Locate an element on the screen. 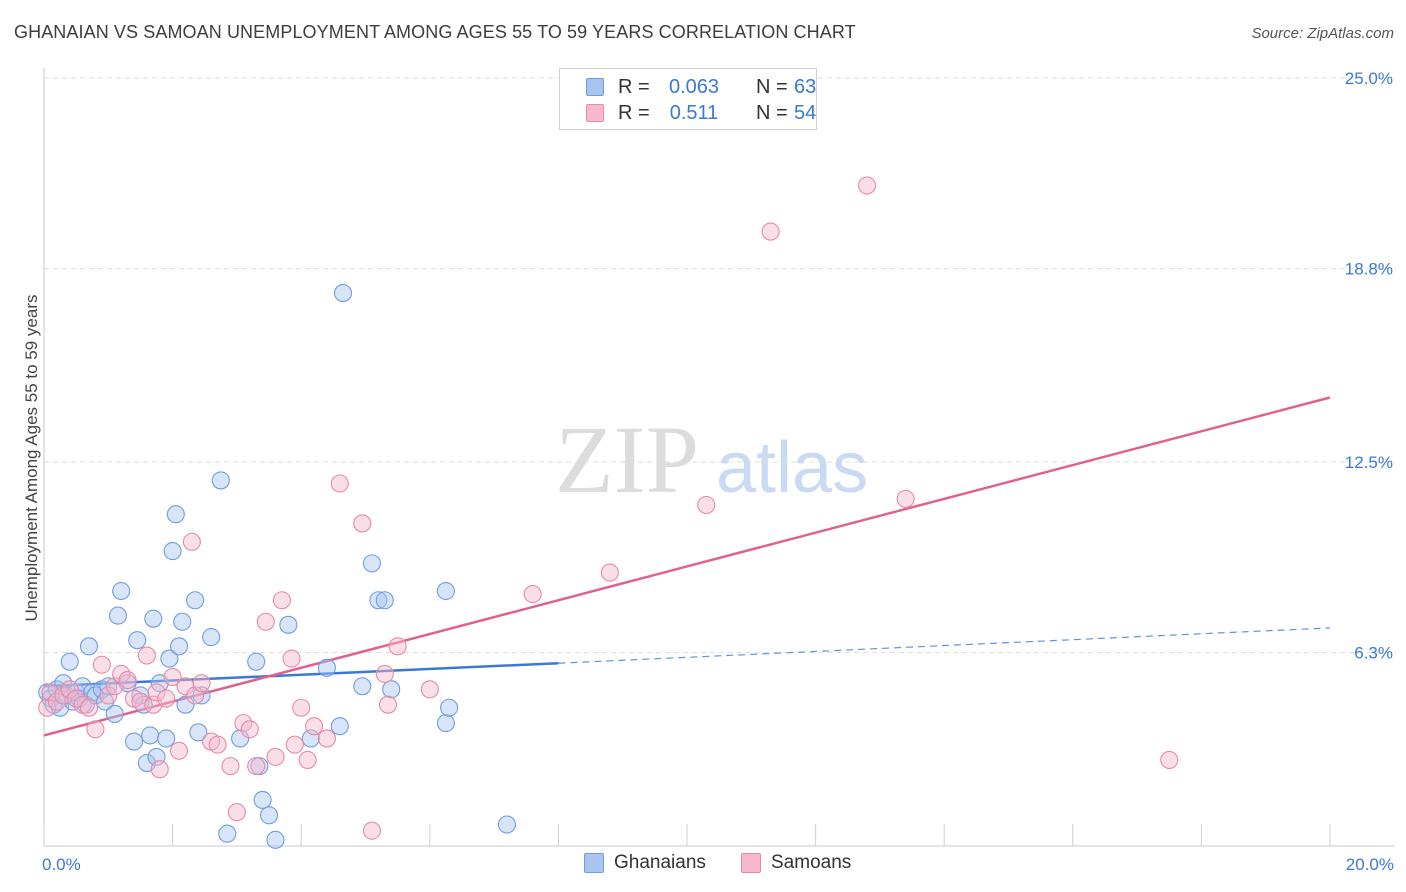 The image size is (1406, 892). bottom-swatch-samoans is located at coordinates (751, 863).